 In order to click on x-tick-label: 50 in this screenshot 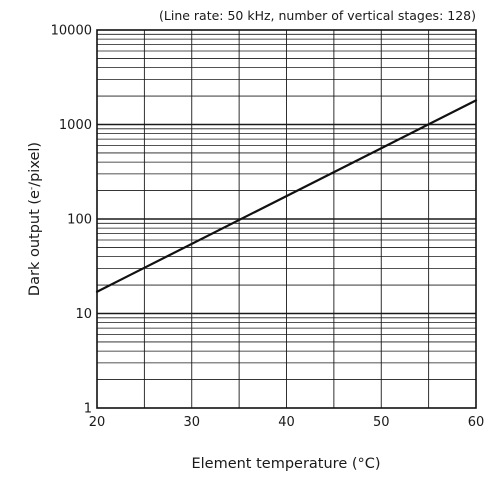, I will do `click(381, 422)`.